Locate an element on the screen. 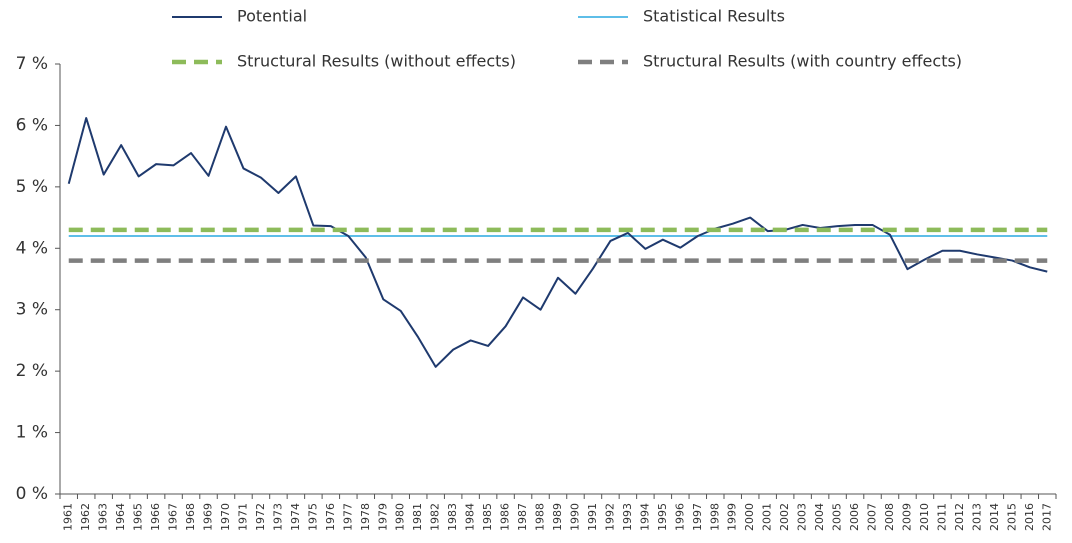  legend-label: Statistical Results is located at coordinates (714, 16).